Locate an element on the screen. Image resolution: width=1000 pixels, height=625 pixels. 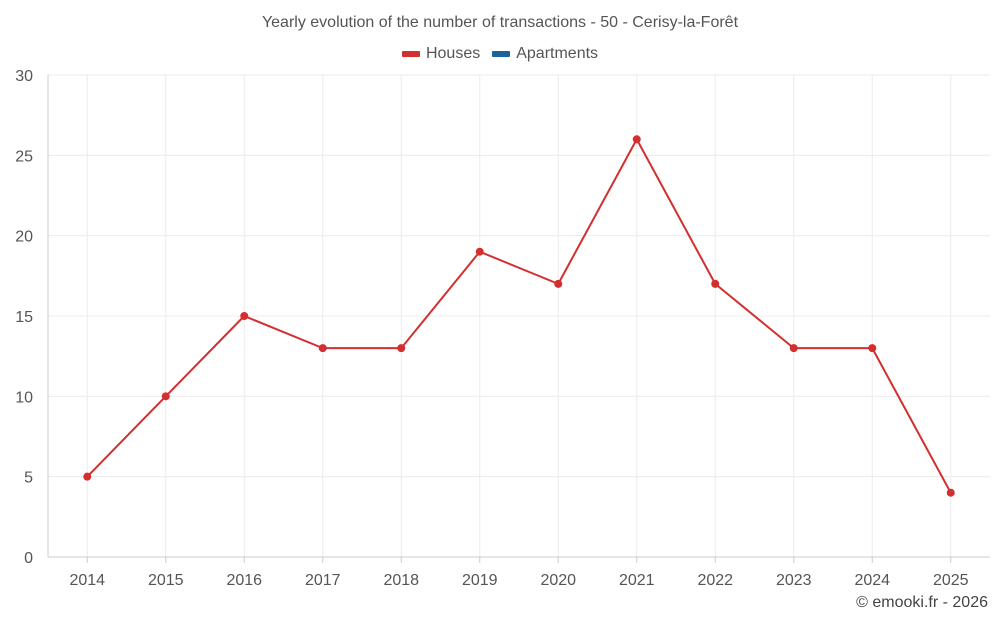
x-tick-label: 2025 is located at coordinates (951, 580).